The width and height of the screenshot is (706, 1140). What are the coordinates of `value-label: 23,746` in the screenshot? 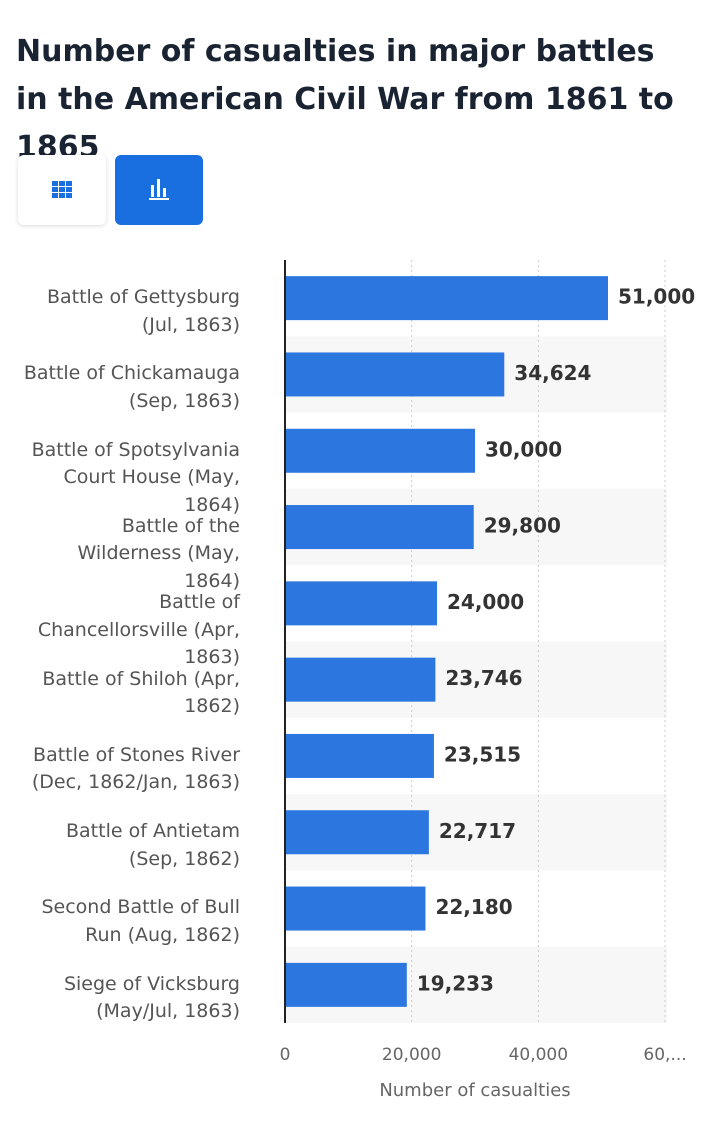 It's located at (483, 678).